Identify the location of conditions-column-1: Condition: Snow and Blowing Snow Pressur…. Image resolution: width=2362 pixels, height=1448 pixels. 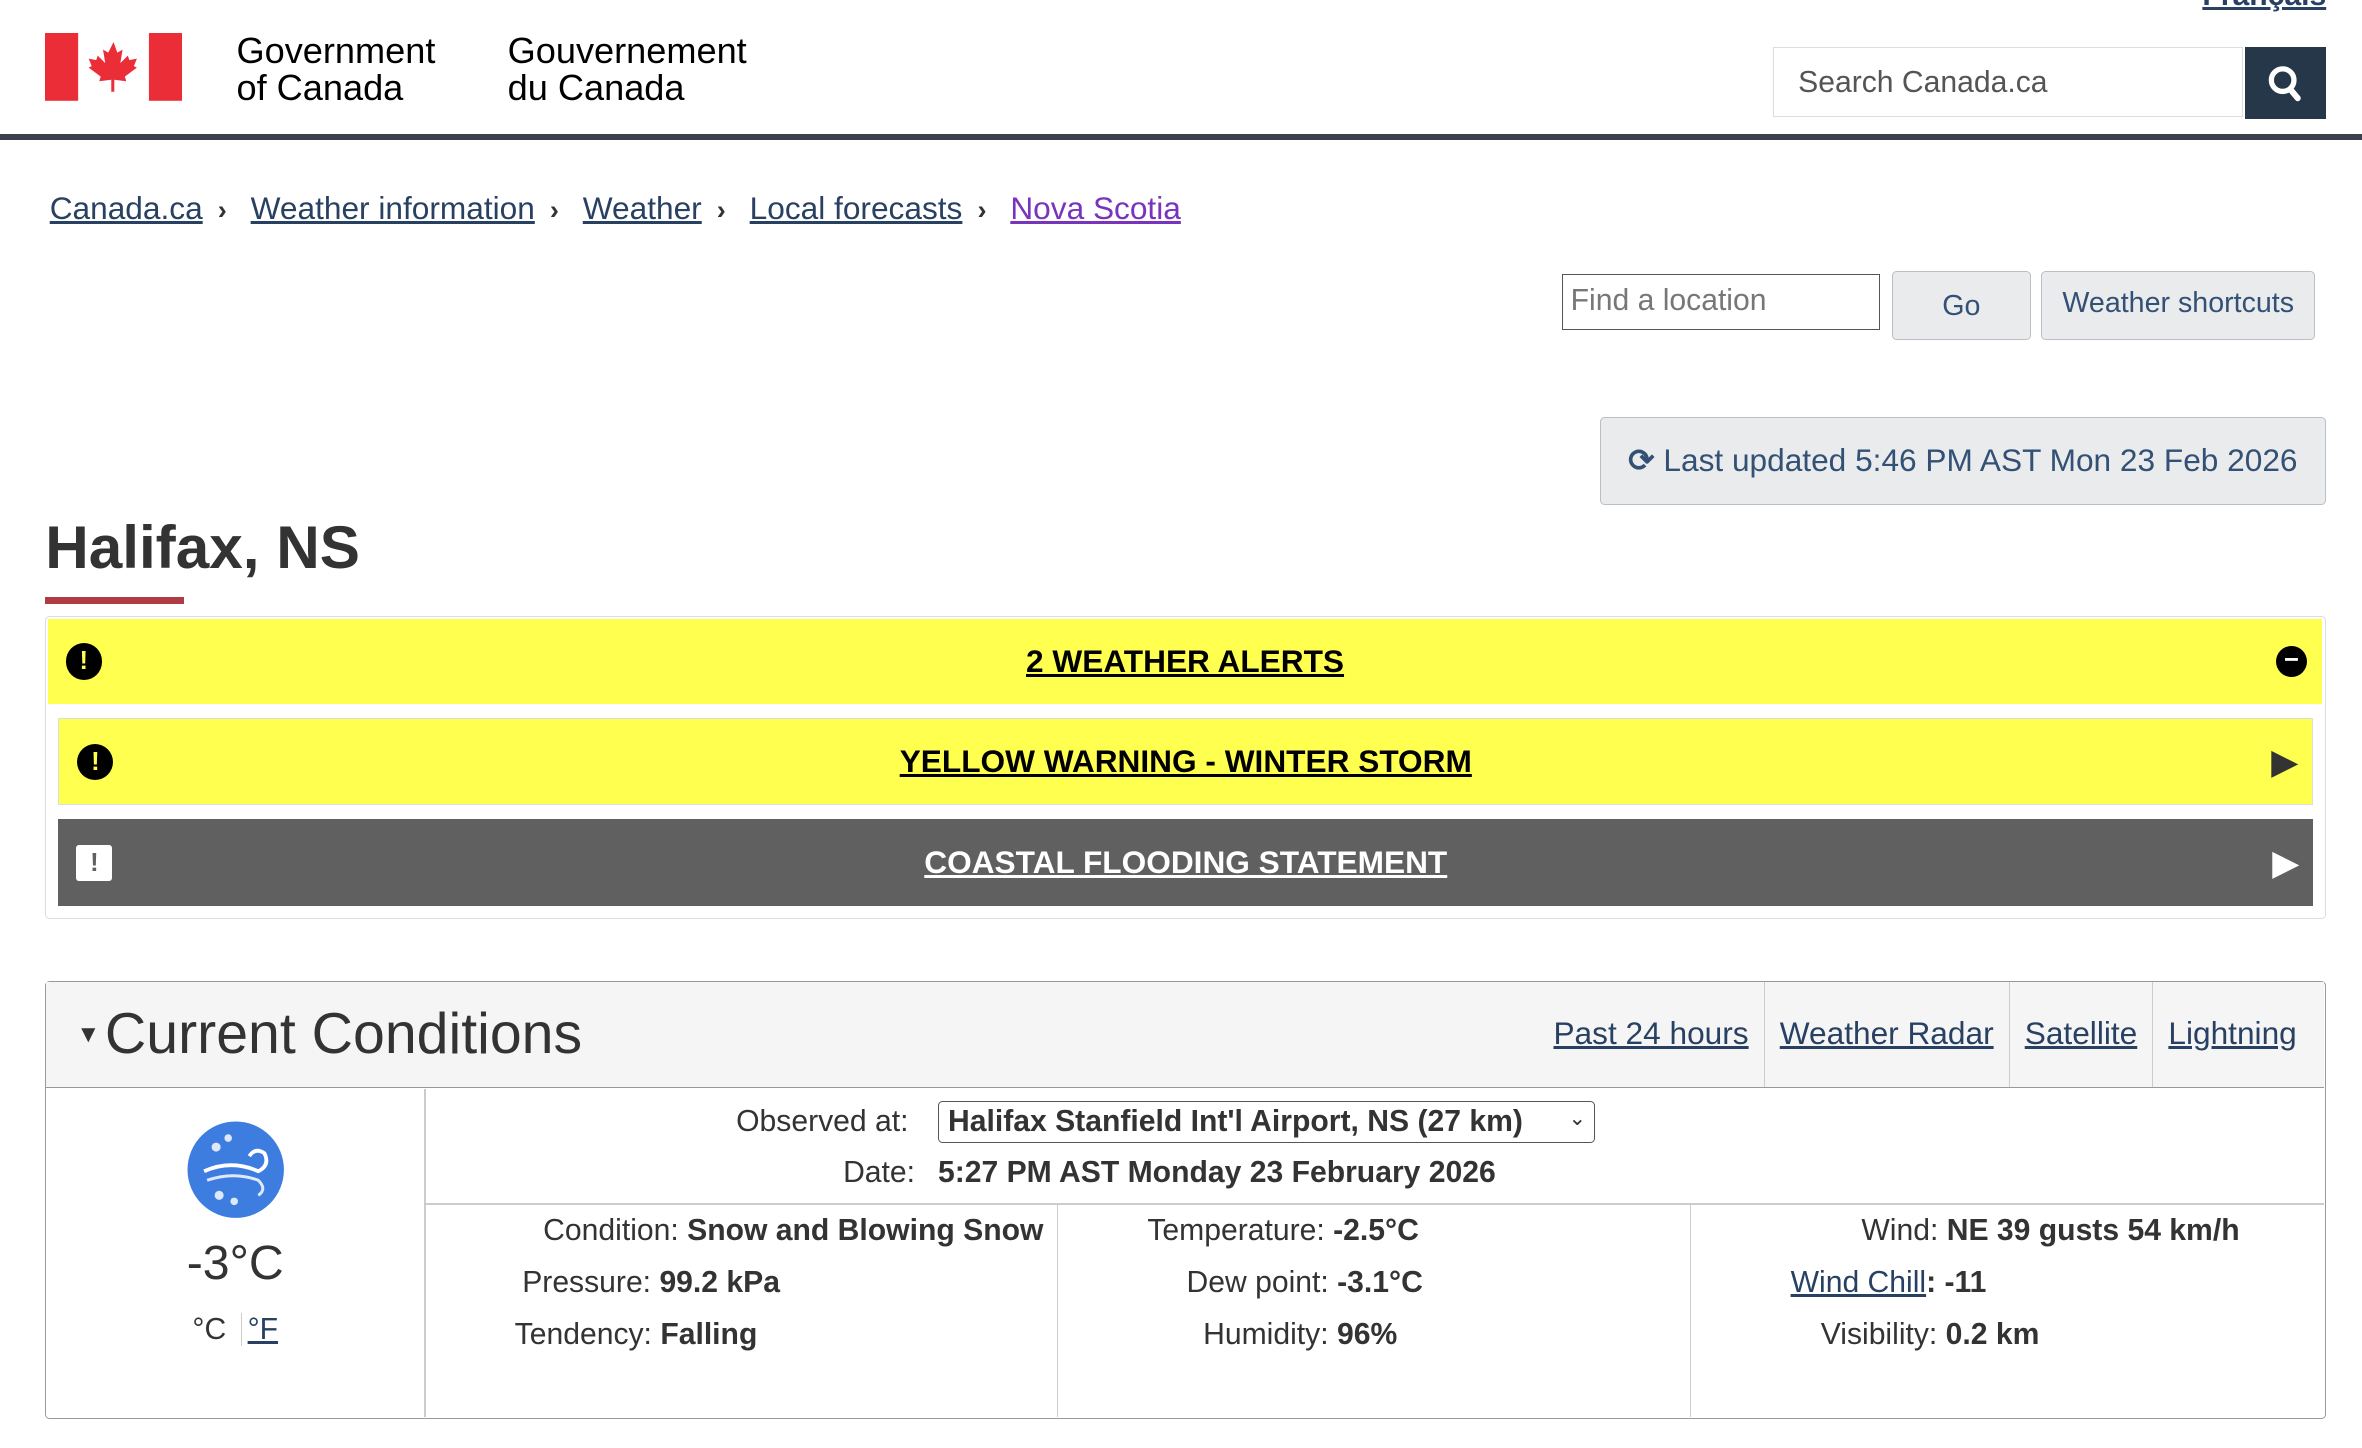
(779, 1282).